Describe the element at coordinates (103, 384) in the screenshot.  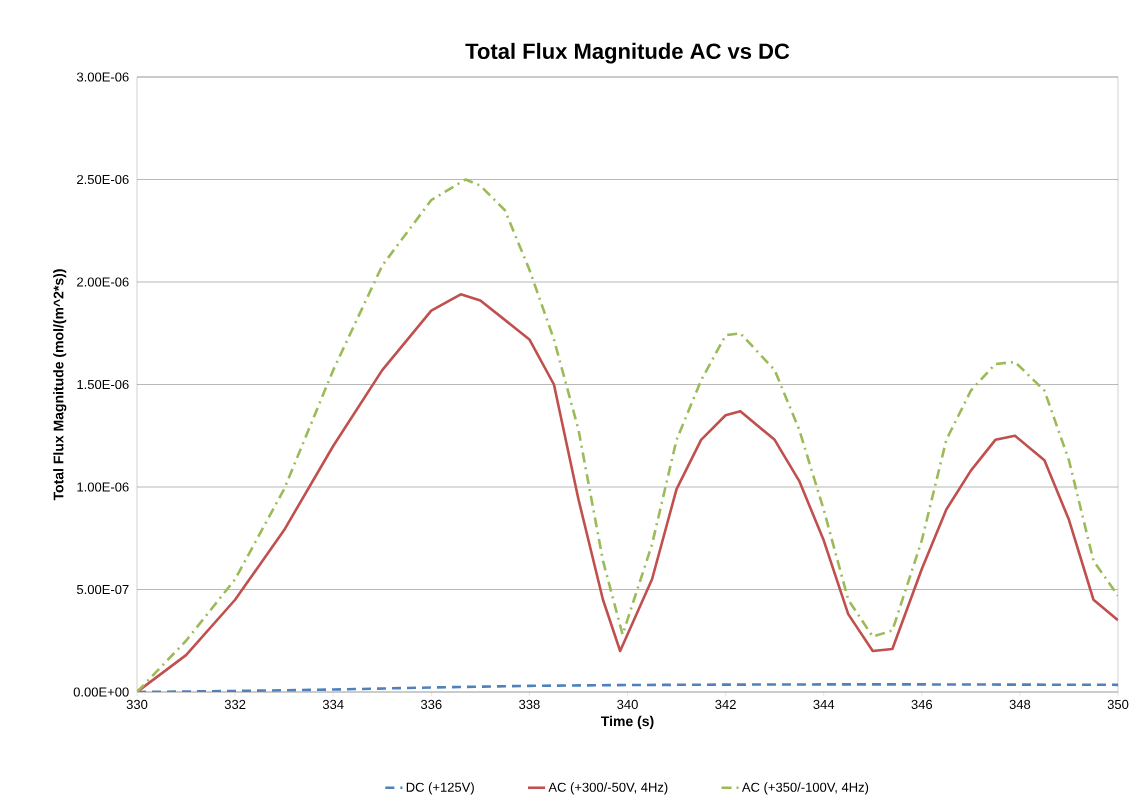
I see `y-tick-label: 1.50E-06` at that location.